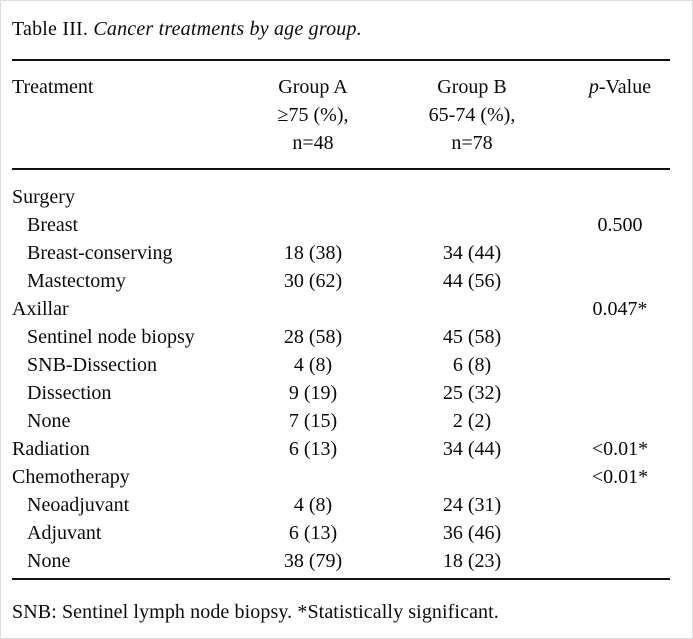 This screenshot has width=693, height=639. What do you see at coordinates (472, 393) in the screenshot?
I see `group-b-cell: 25 (32)` at bounding box center [472, 393].